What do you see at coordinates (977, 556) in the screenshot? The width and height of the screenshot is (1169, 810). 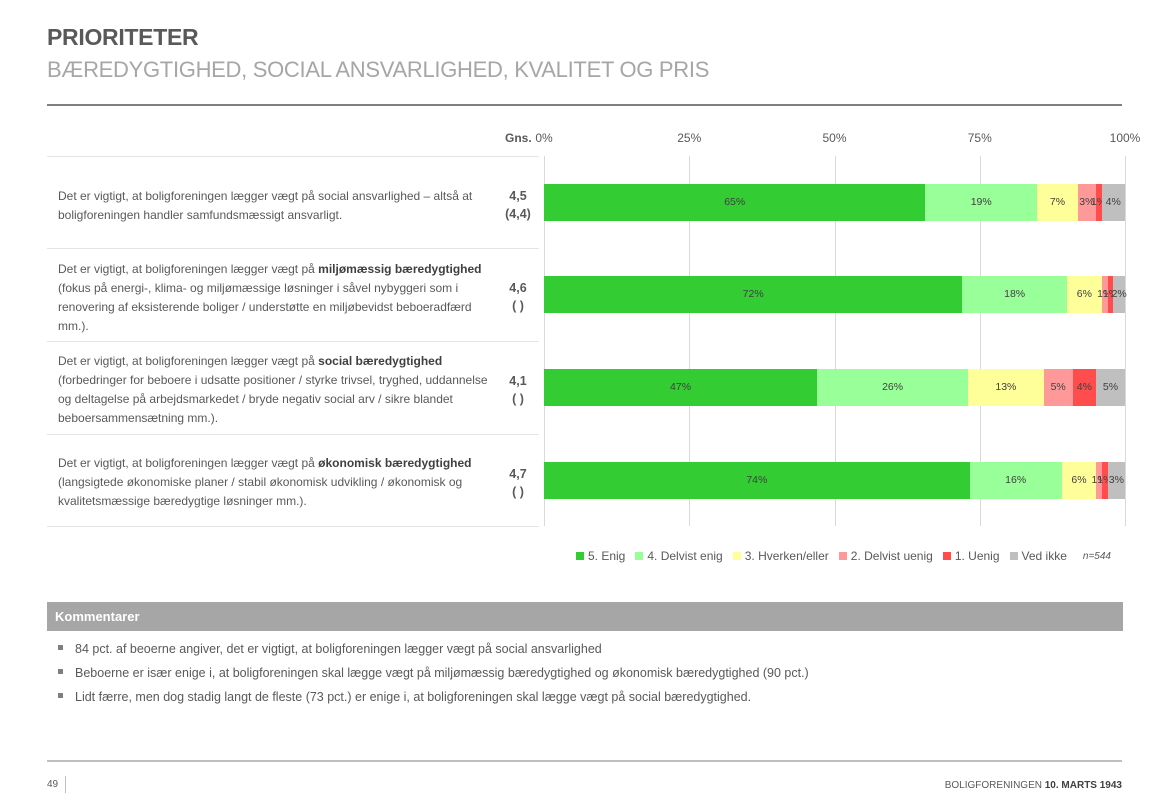 I see `legend-label: 1. Uenig` at bounding box center [977, 556].